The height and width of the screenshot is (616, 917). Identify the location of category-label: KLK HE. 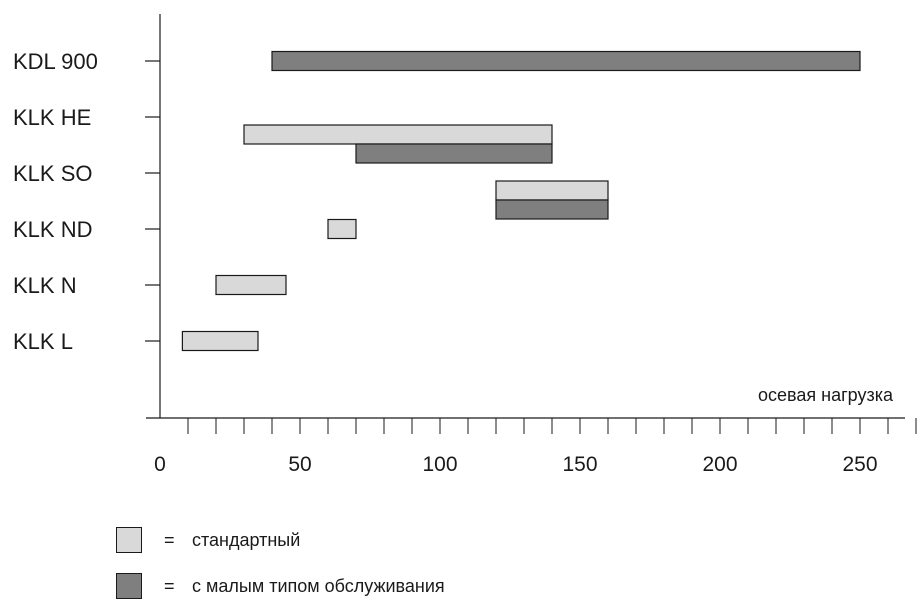
(52, 117).